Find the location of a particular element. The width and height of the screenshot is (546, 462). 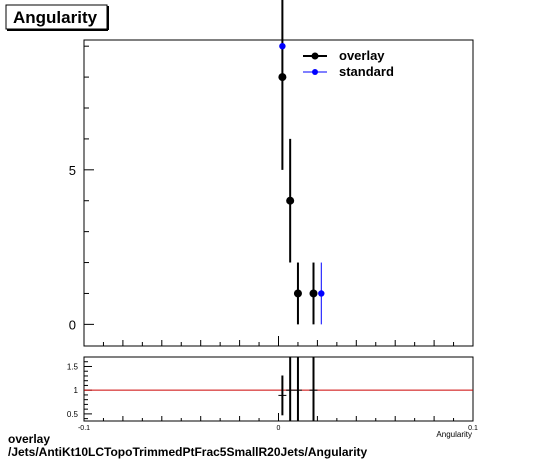

ratio-plot-frame is located at coordinates (278, 389).